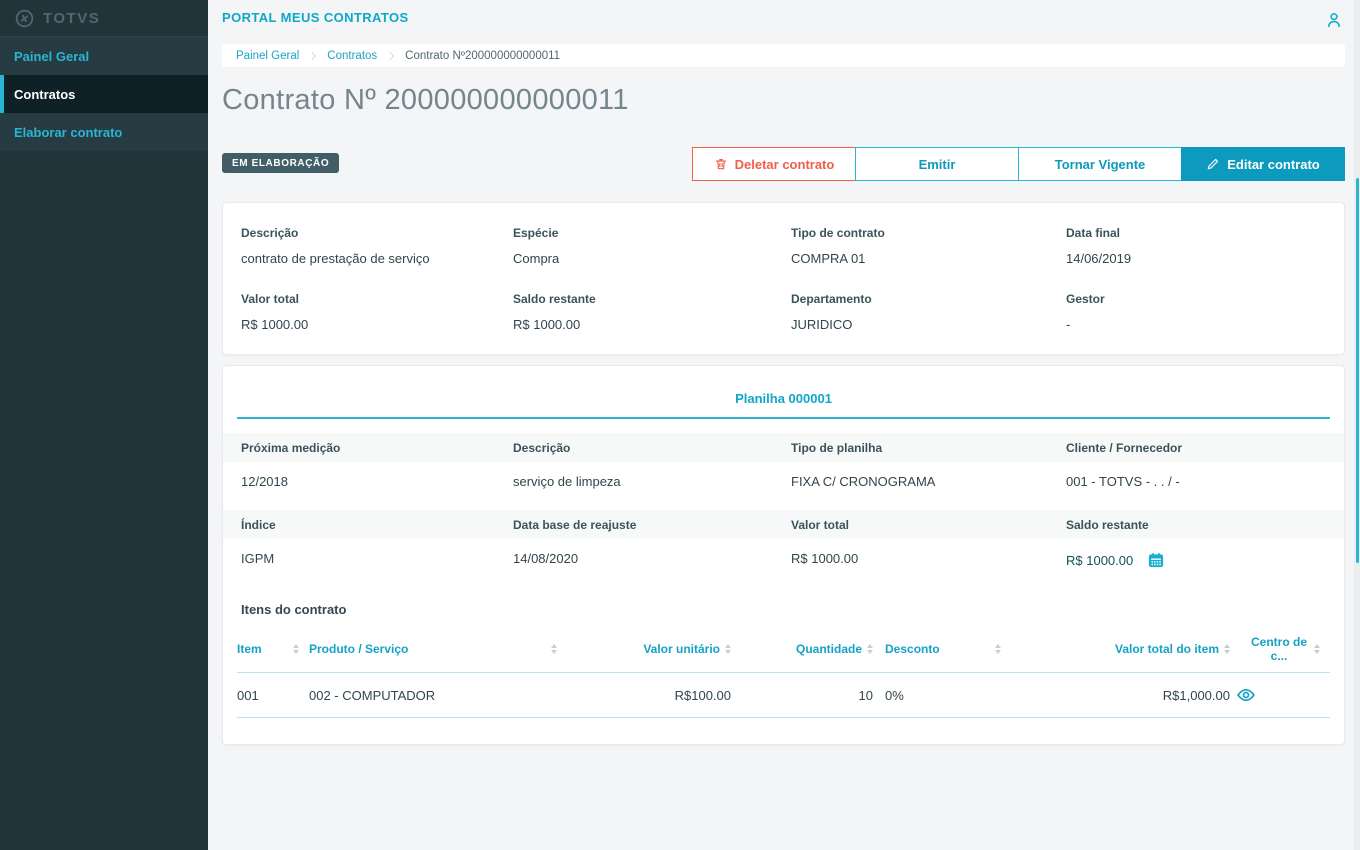 This screenshot has height=850, width=1360. What do you see at coordinates (802, 695) in the screenshot?
I see `cell-quantidade: 10` at bounding box center [802, 695].